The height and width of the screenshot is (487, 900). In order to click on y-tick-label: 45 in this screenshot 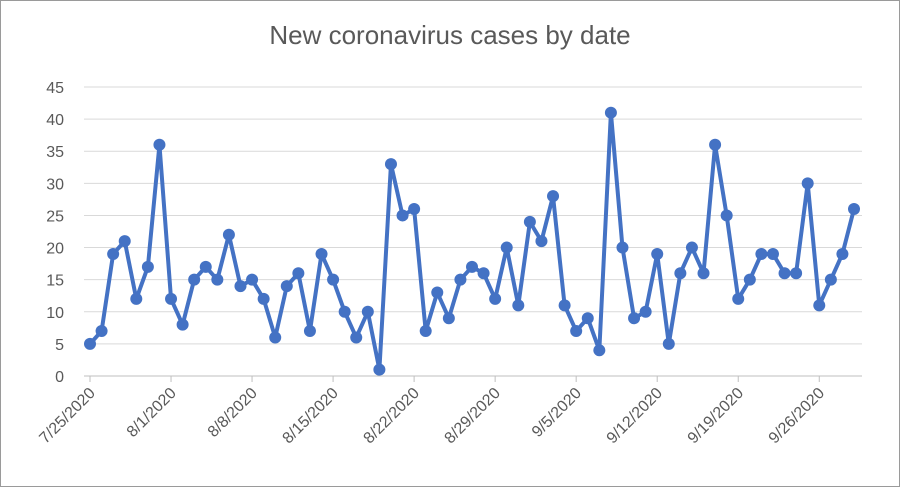, I will do `click(55, 88)`.